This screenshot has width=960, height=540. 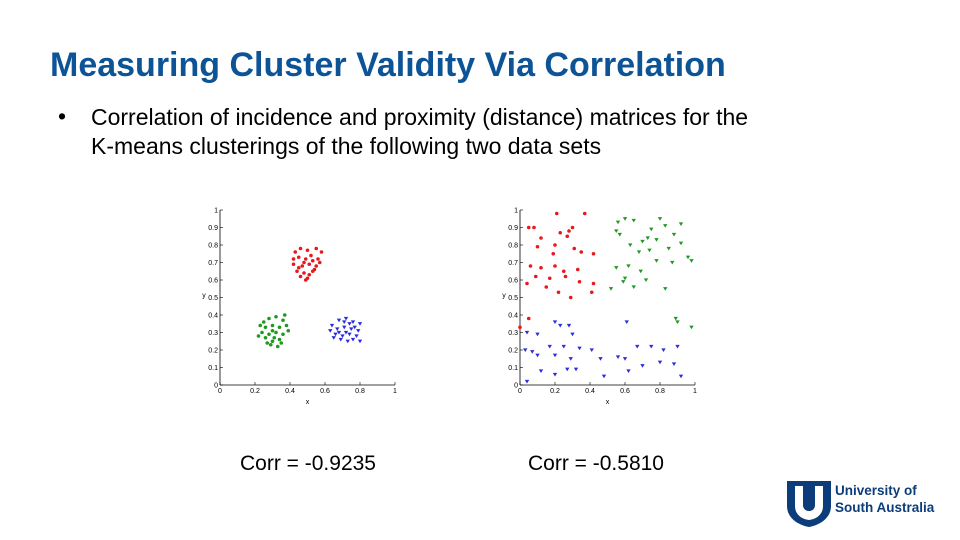 What do you see at coordinates (395, 391) in the screenshot?
I see `x-tick-label: 1` at bounding box center [395, 391].